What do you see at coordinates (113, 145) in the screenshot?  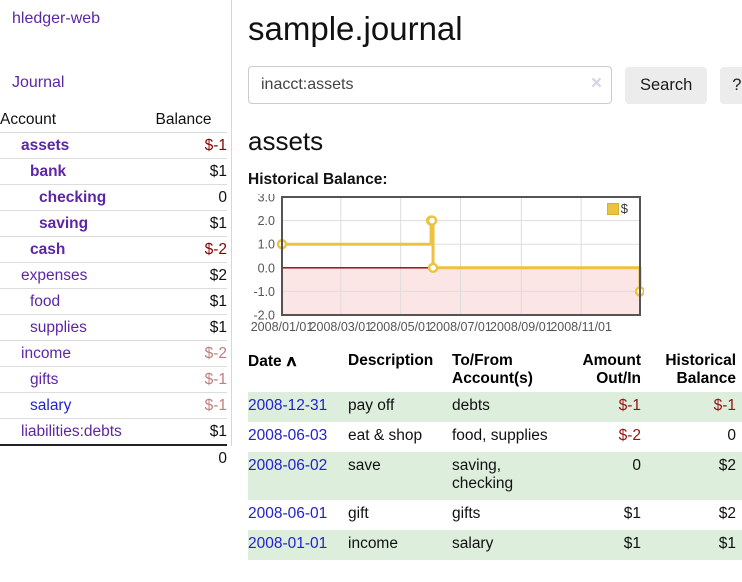 I see `account-row: assets $-1` at bounding box center [113, 145].